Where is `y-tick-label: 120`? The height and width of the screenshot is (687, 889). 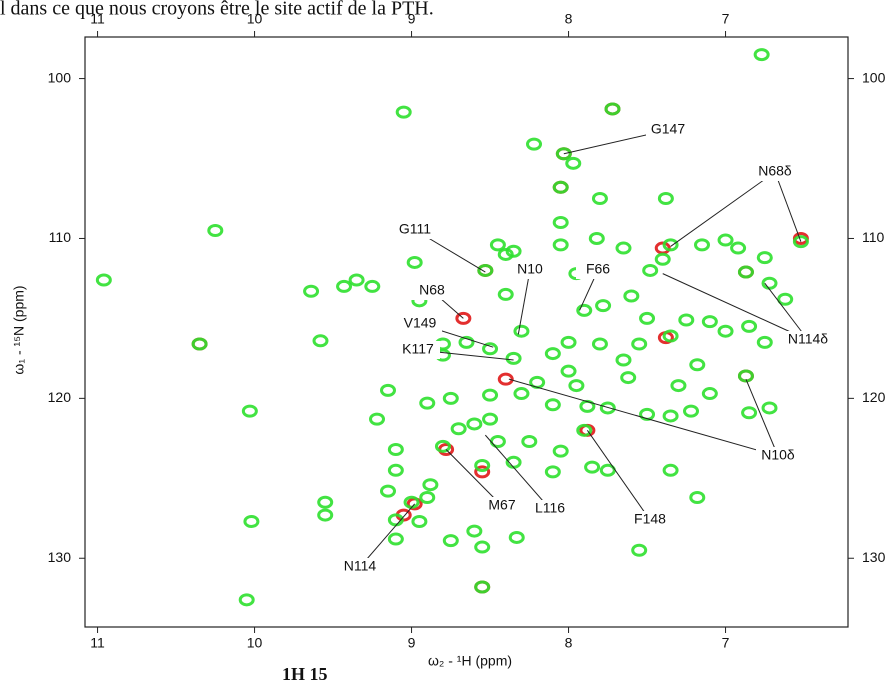
y-tick-label: 120 is located at coordinates (874, 397).